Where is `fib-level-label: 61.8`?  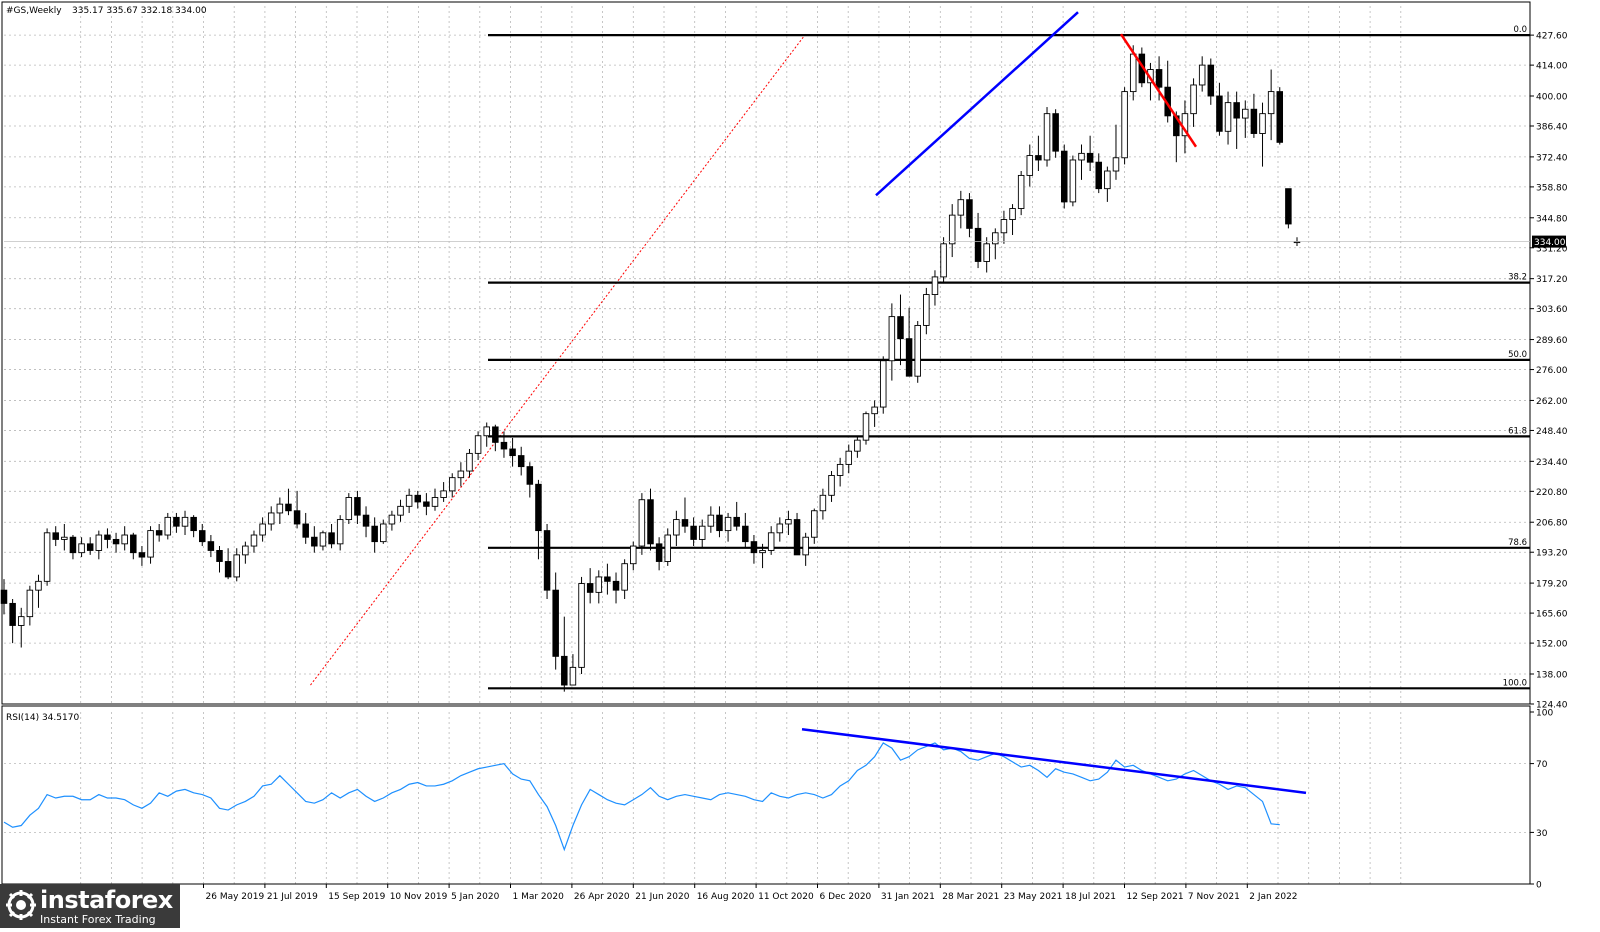
fib-level-label: 61.8 is located at coordinates (1517, 431).